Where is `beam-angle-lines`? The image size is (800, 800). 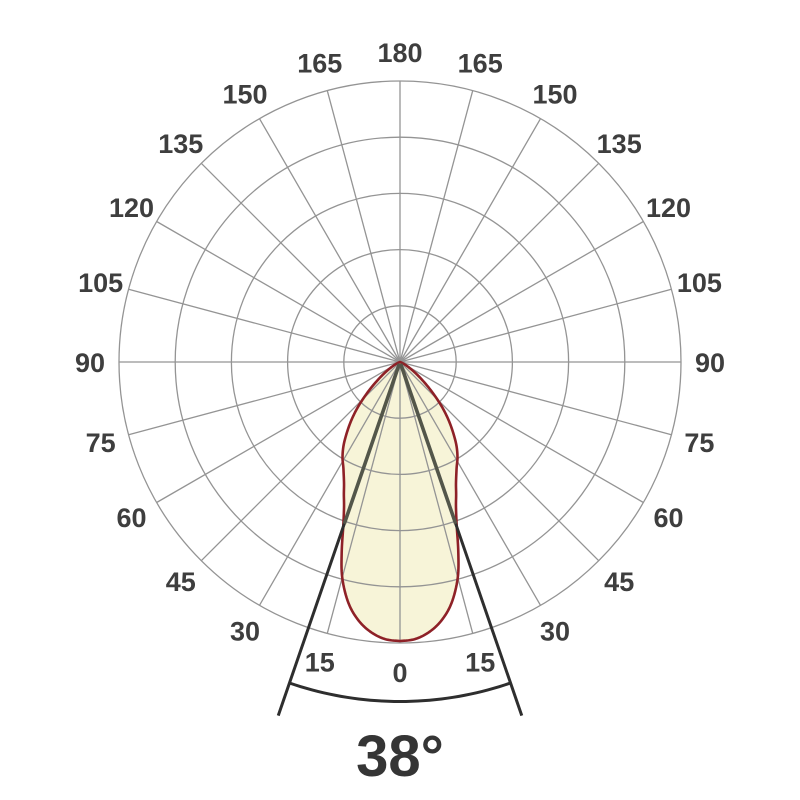 beam-angle-lines is located at coordinates (400, 540).